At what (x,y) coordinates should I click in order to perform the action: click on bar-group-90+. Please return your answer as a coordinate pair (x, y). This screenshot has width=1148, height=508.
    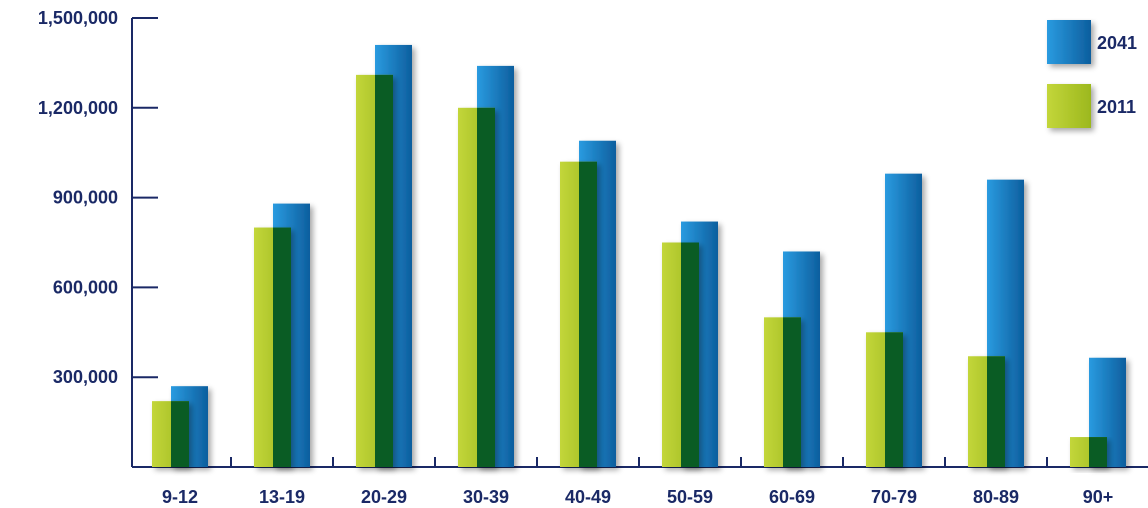
    Looking at the image, I should click on (1098, 412).